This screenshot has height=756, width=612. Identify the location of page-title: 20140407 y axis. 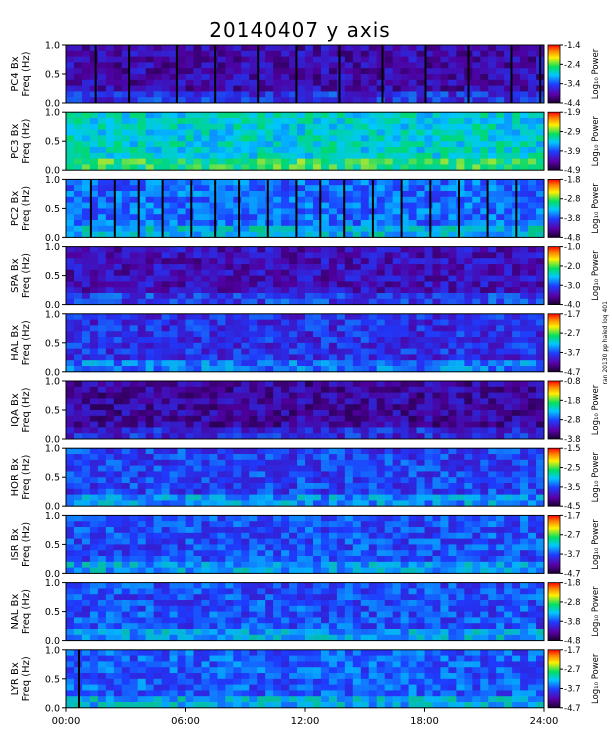
(300, 30).